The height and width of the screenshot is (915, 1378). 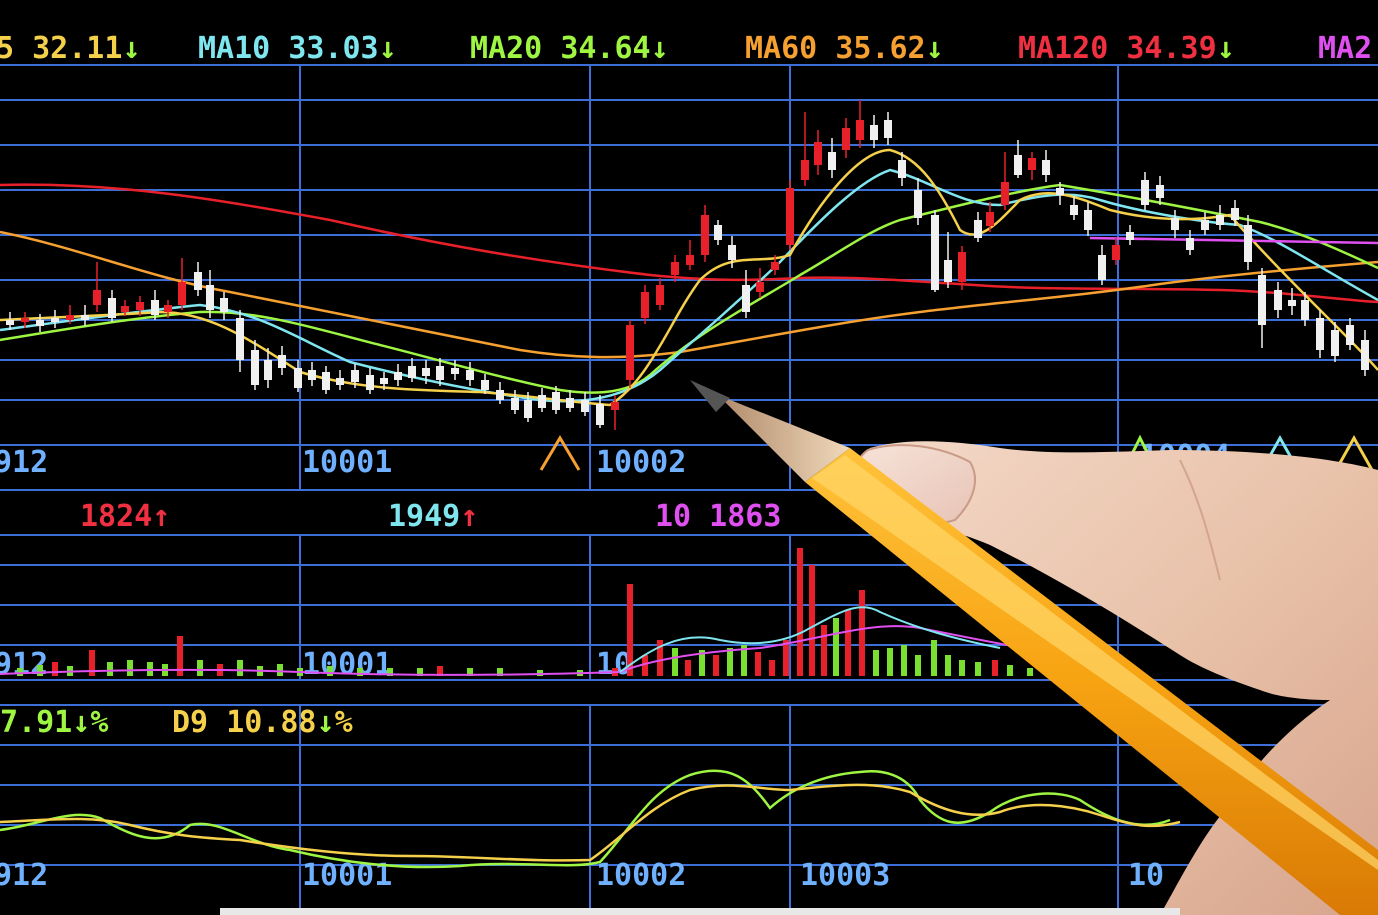 I want to click on d-value: D9 10.88↓%, so click(x=262, y=722).